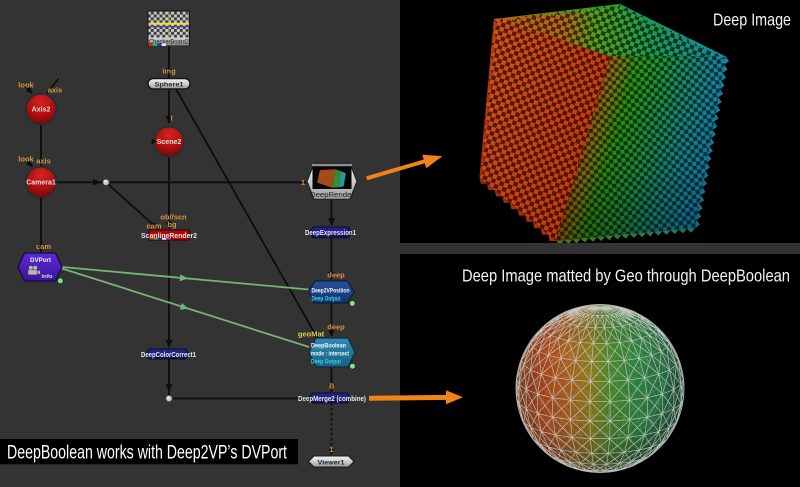  I want to click on svg-text: Sphere1, so click(169, 85).